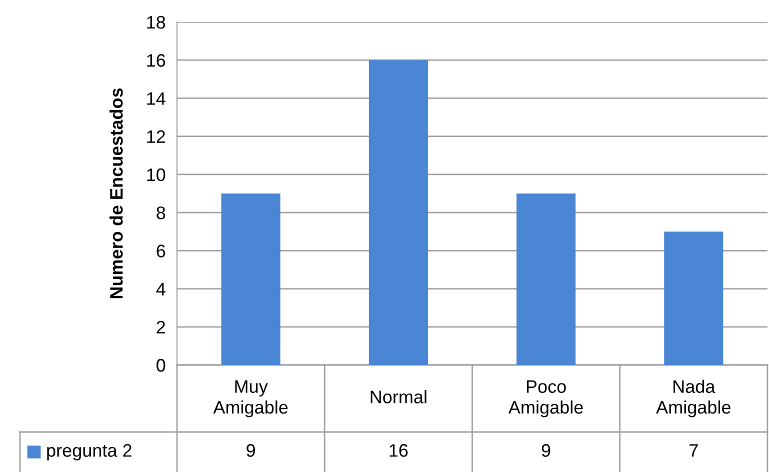 The image size is (769, 472). What do you see at coordinates (161, 365) in the screenshot?
I see `y-tick-label: 0` at bounding box center [161, 365].